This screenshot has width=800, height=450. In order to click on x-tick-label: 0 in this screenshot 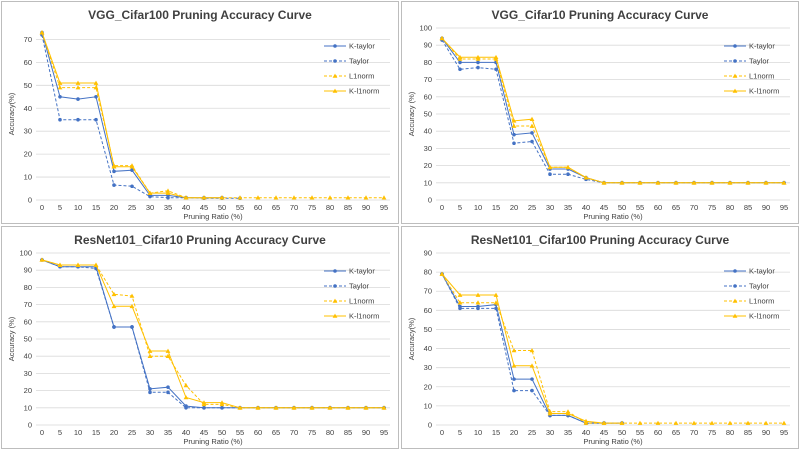, I will do `click(442, 207)`.